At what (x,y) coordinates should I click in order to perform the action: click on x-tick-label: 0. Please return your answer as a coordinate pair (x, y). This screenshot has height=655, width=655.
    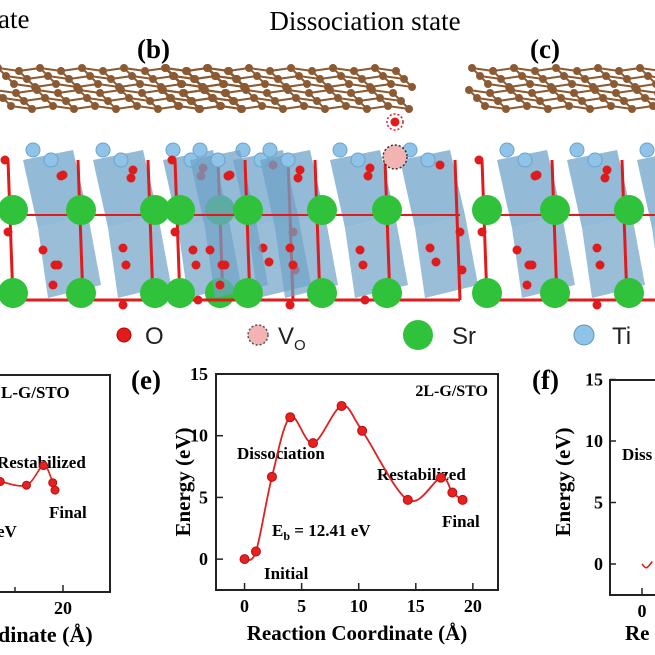
    Looking at the image, I should click on (642, 611).